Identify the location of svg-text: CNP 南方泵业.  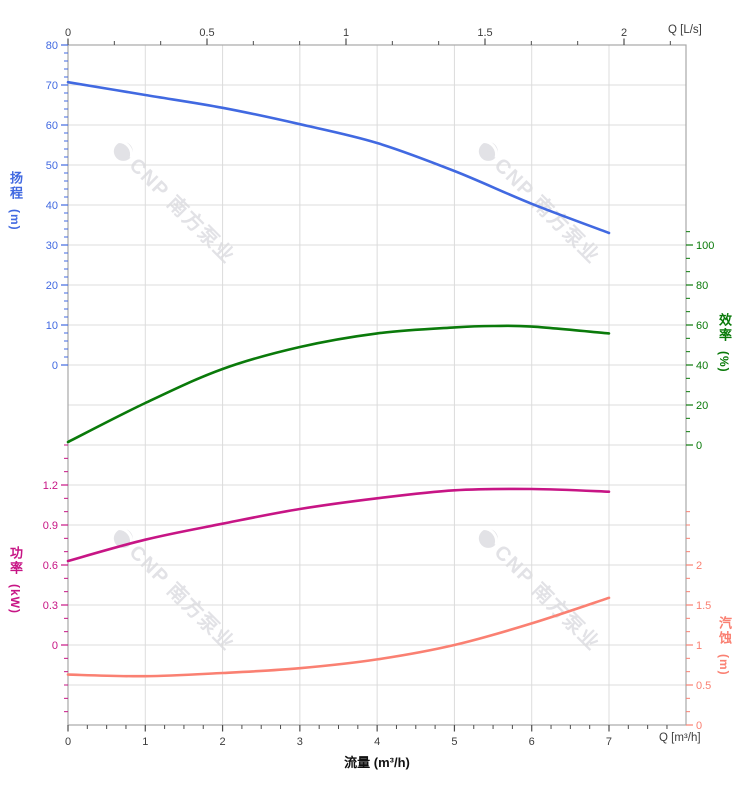
(548, 598).